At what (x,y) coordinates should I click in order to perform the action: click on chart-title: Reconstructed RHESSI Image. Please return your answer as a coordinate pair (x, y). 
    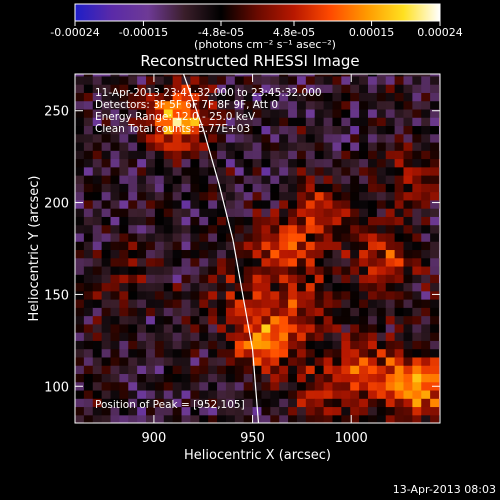
    Looking at the image, I should click on (250, 61).